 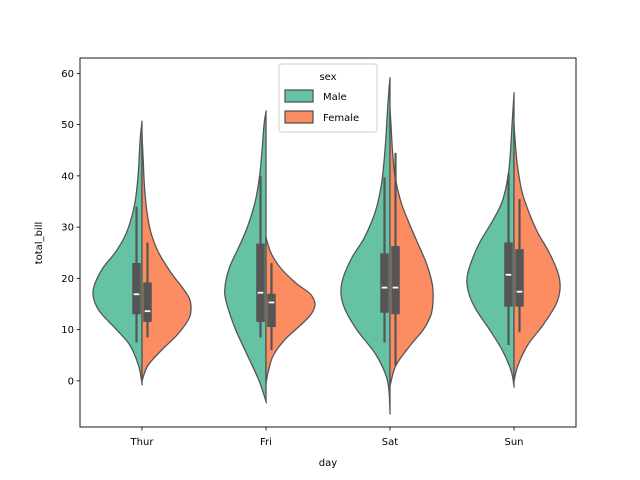 What do you see at coordinates (328, 463) in the screenshot?
I see `x-axis-label: day` at bounding box center [328, 463].